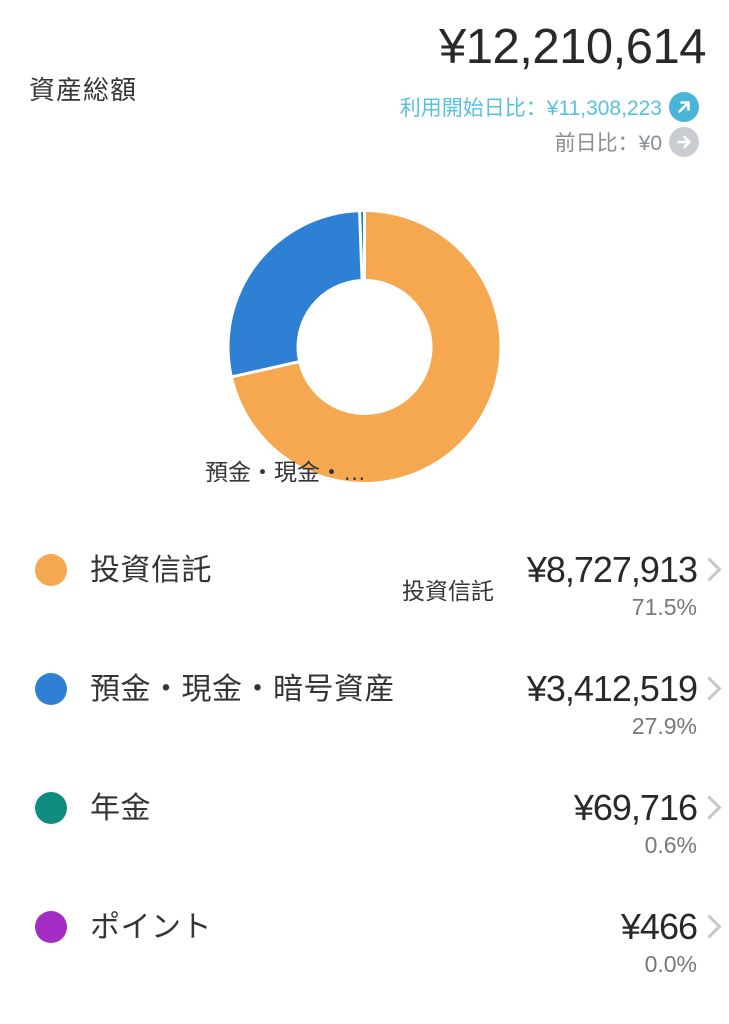 The width and height of the screenshot is (729, 1024). Describe the element at coordinates (664, 607) in the screenshot. I see `asset-percent: 71.5%` at that location.